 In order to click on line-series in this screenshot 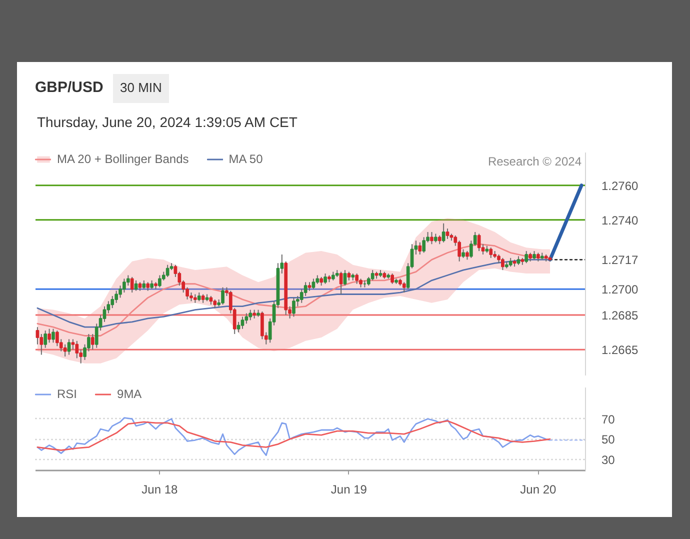, I will do `click(293, 435)`.